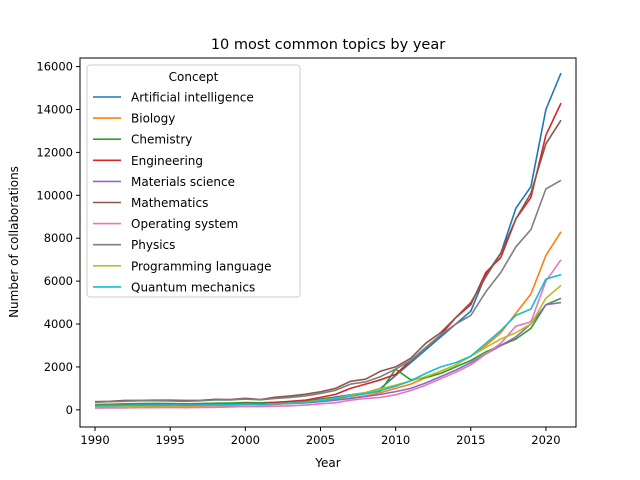 The height and width of the screenshot is (480, 640). Describe the element at coordinates (54, 195) in the screenshot. I see `y-tick-label: 10000` at that location.